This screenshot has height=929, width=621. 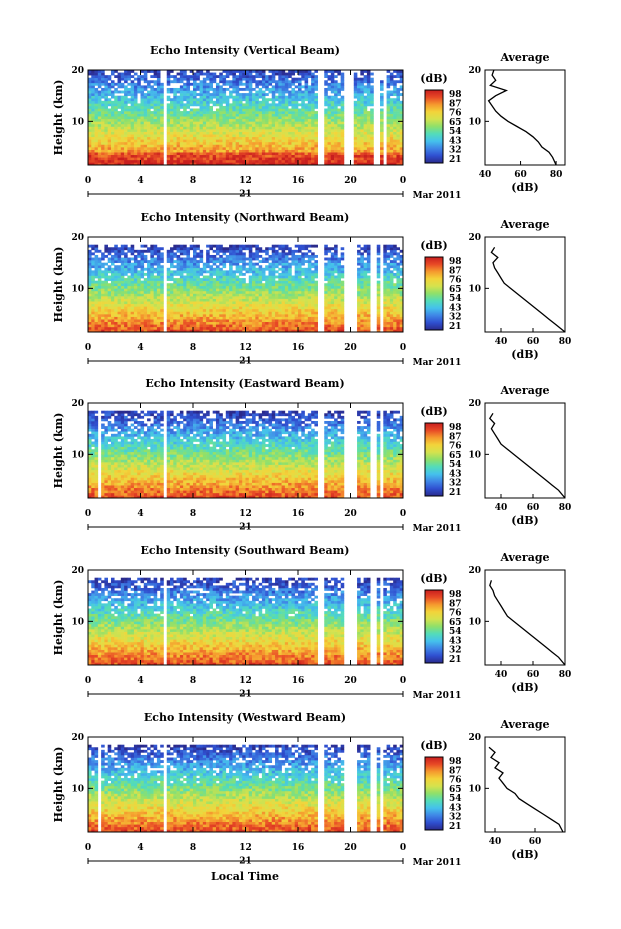 What do you see at coordinates (474, 455) in the screenshot?
I see `profile-y-tick-label: 10` at bounding box center [474, 455].